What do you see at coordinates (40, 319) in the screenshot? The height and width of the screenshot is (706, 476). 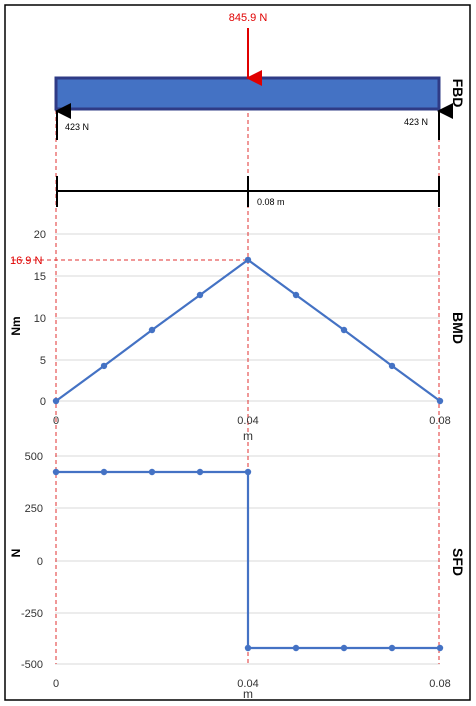 I see `bmd-ytick: 10` at bounding box center [40, 319].